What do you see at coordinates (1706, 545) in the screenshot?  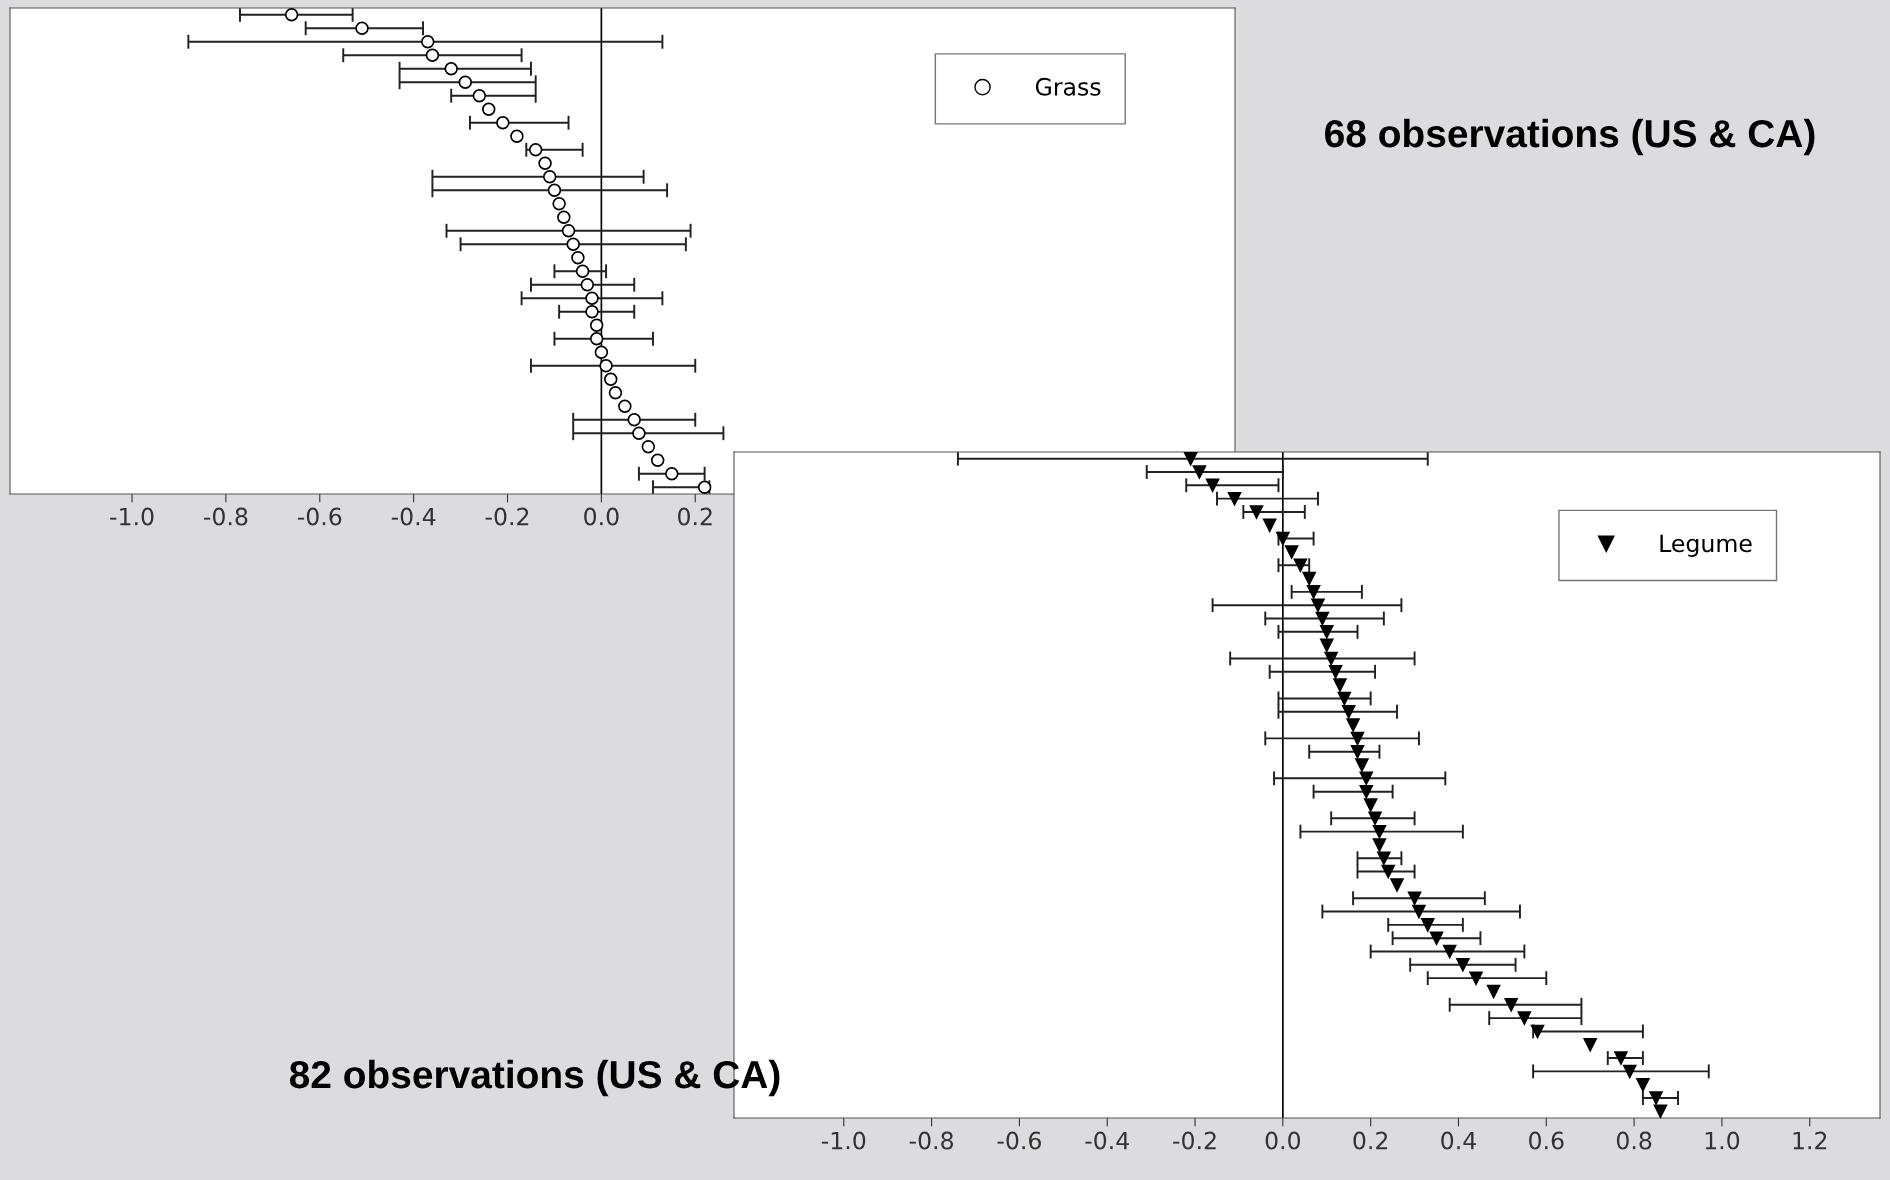 I see `legend-label: Legume` at bounding box center [1706, 545].